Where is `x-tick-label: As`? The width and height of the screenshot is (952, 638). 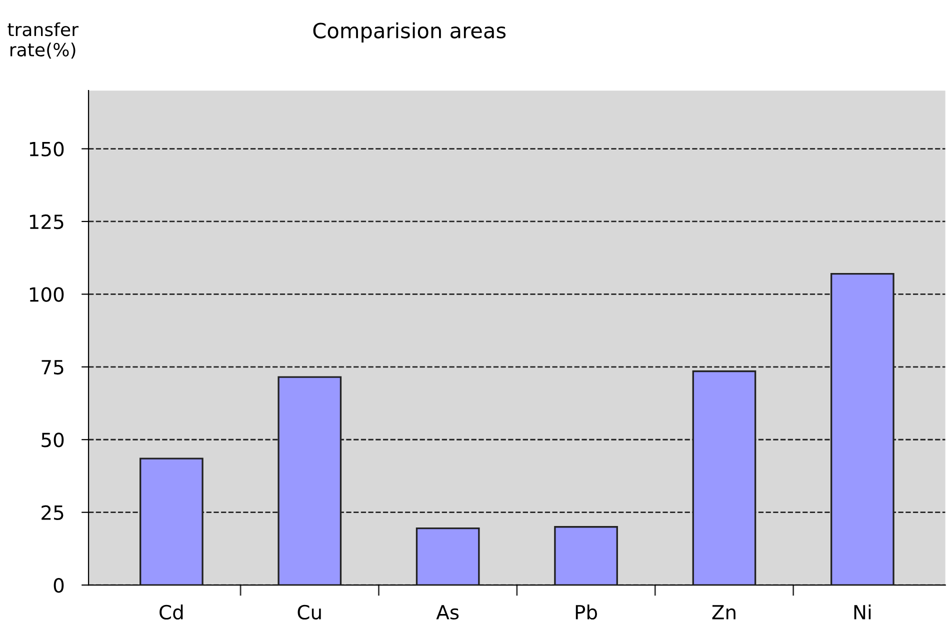 x-tick-label: As is located at coordinates (447, 612).